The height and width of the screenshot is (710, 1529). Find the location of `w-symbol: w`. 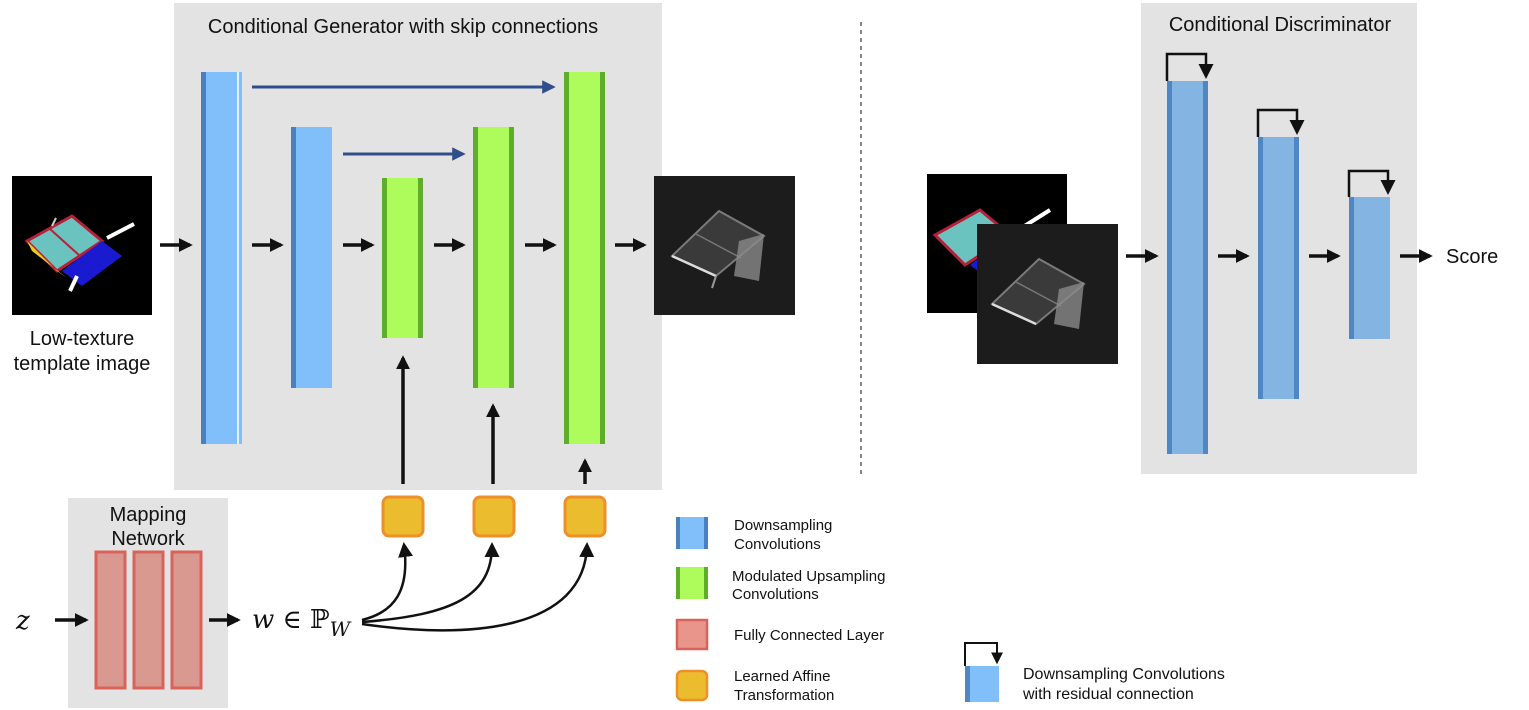

w-symbol: w is located at coordinates (263, 620).